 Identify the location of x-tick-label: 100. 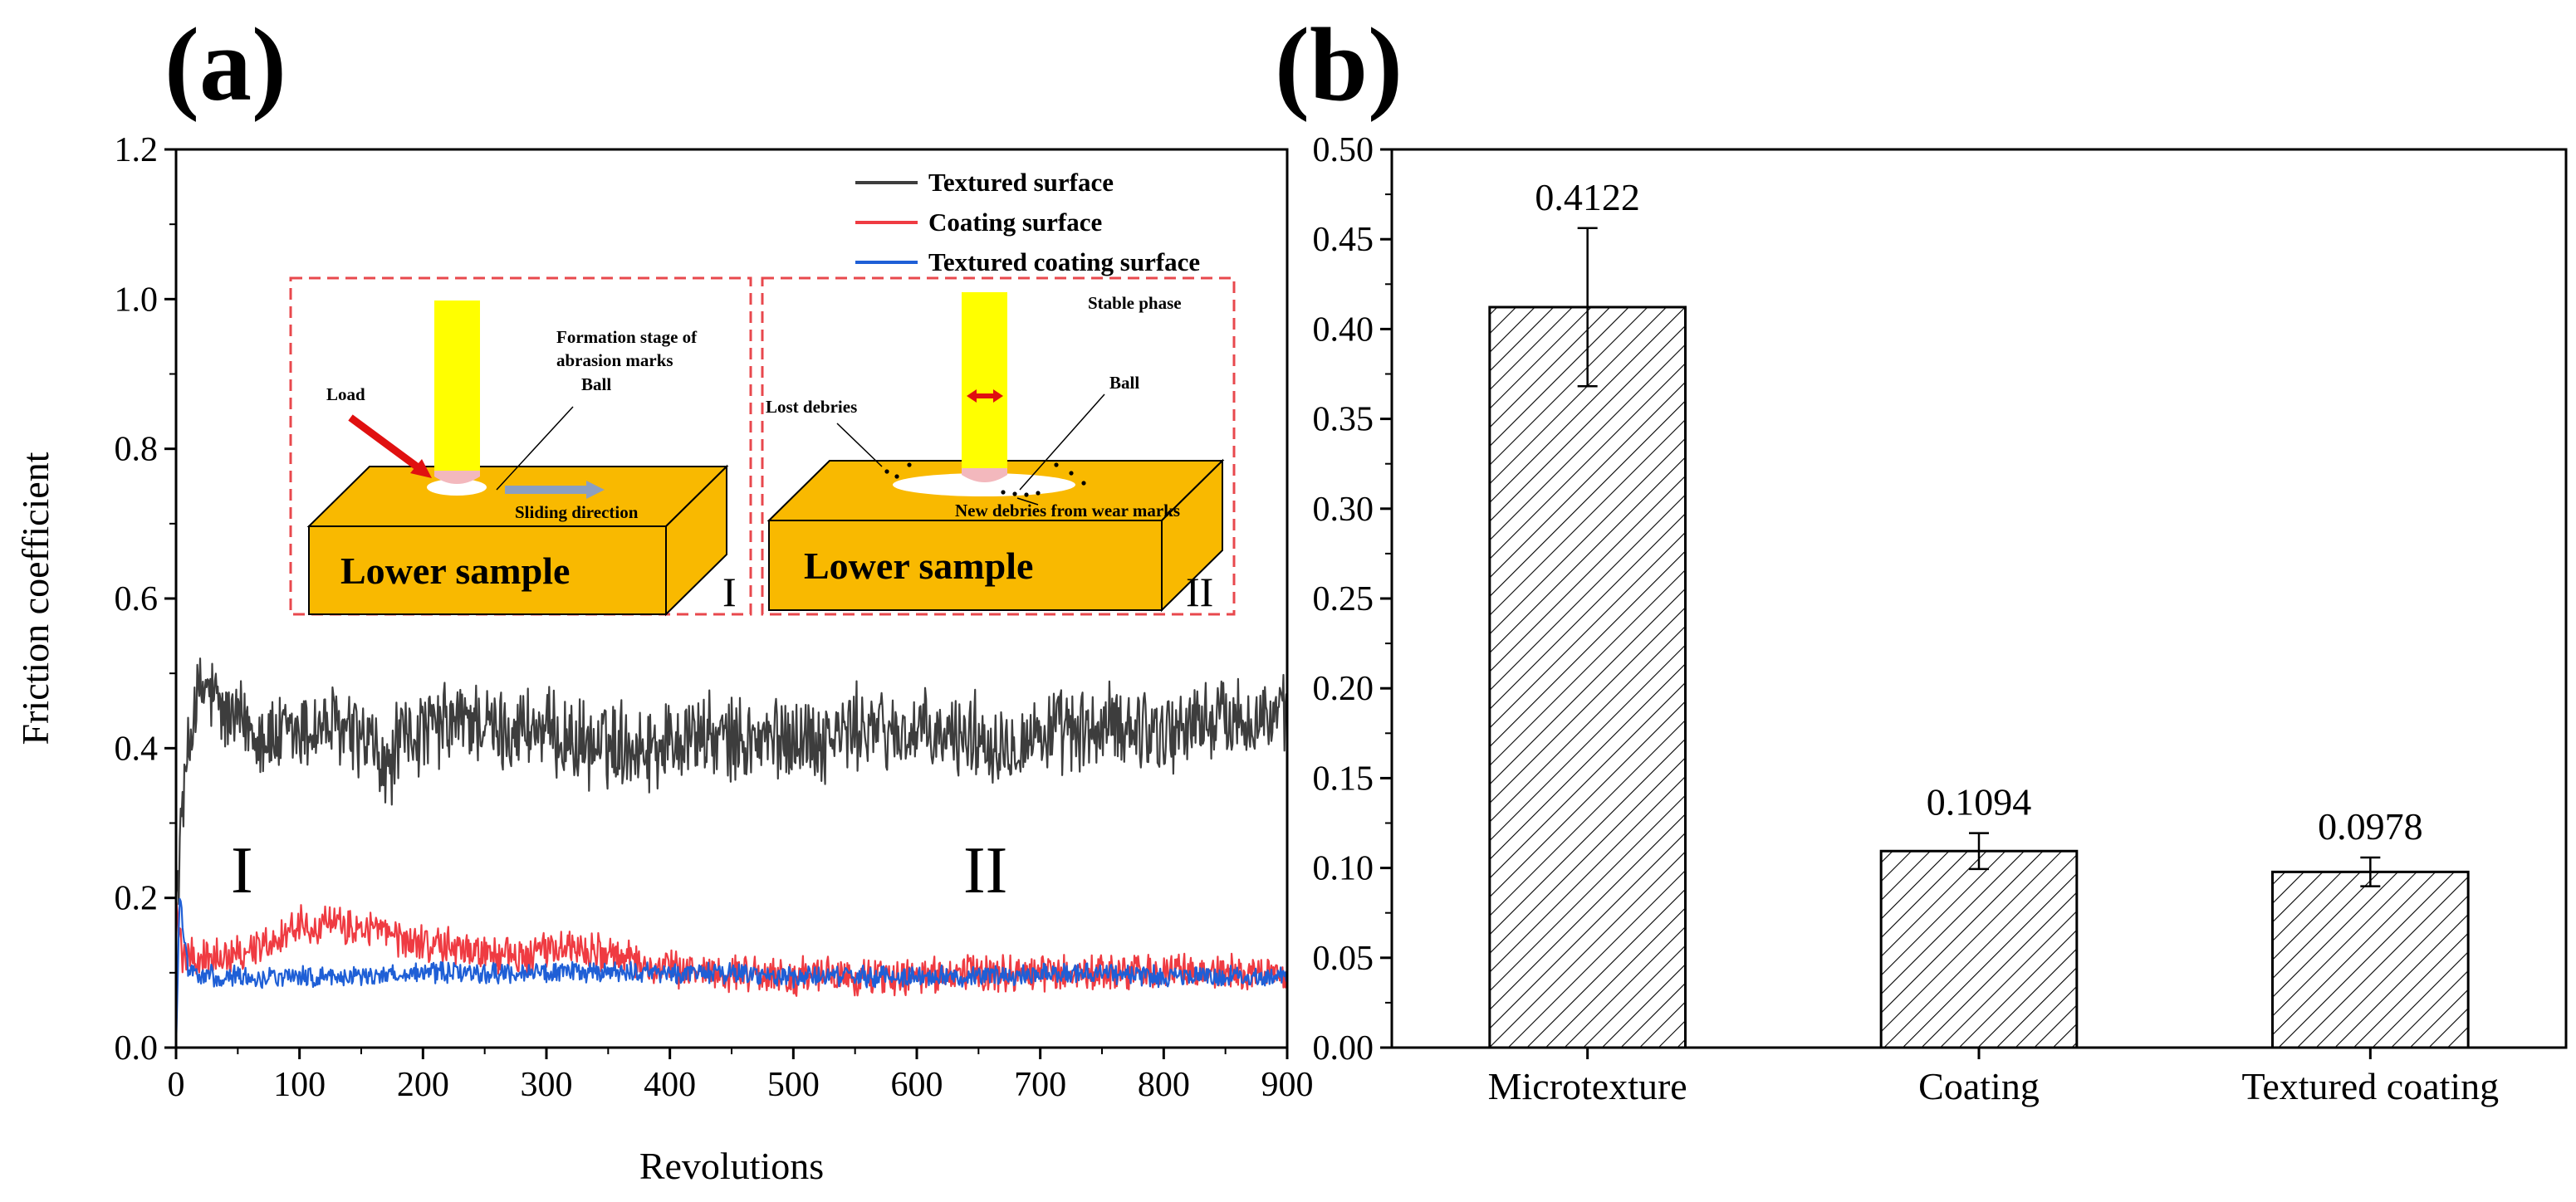
(299, 1085).